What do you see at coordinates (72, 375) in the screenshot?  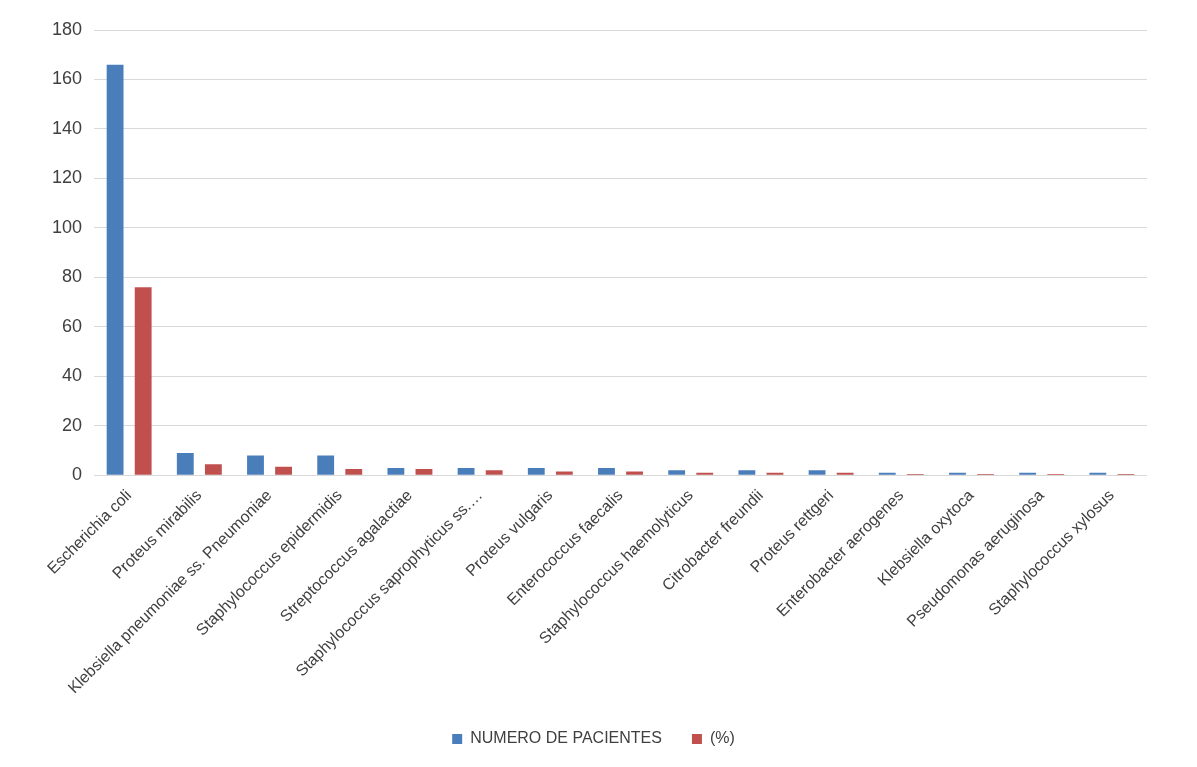 I see `y-tick-label: 40` at bounding box center [72, 375].